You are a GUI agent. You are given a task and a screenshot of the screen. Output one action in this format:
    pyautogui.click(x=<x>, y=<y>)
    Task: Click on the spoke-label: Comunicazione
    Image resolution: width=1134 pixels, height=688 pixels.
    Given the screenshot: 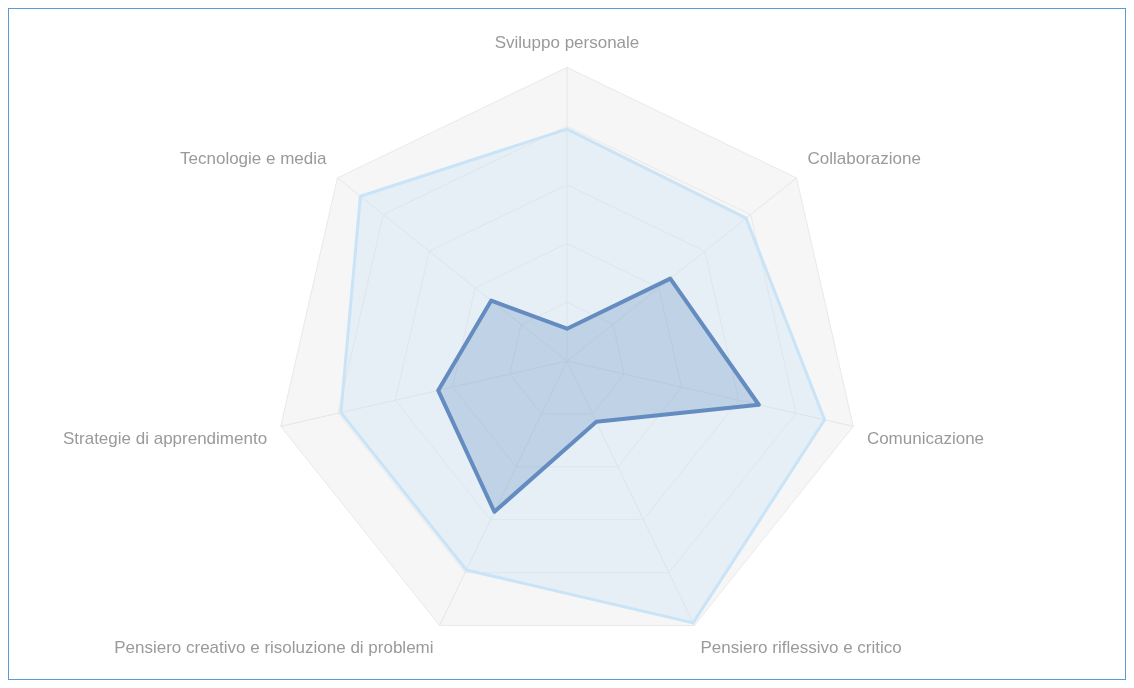 What is the action you would take?
    pyautogui.click(x=925, y=439)
    